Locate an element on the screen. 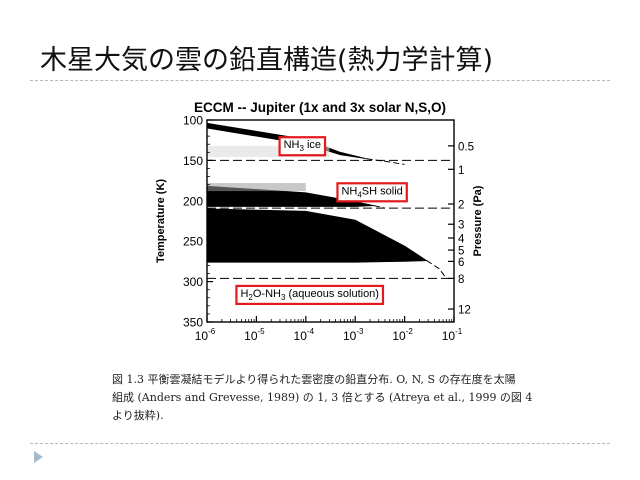 Image resolution: width=640 pixels, height=480 pixels. slide-title: 木星大気の雲の鉛直構造(熱力学計算) is located at coordinates (267, 60).